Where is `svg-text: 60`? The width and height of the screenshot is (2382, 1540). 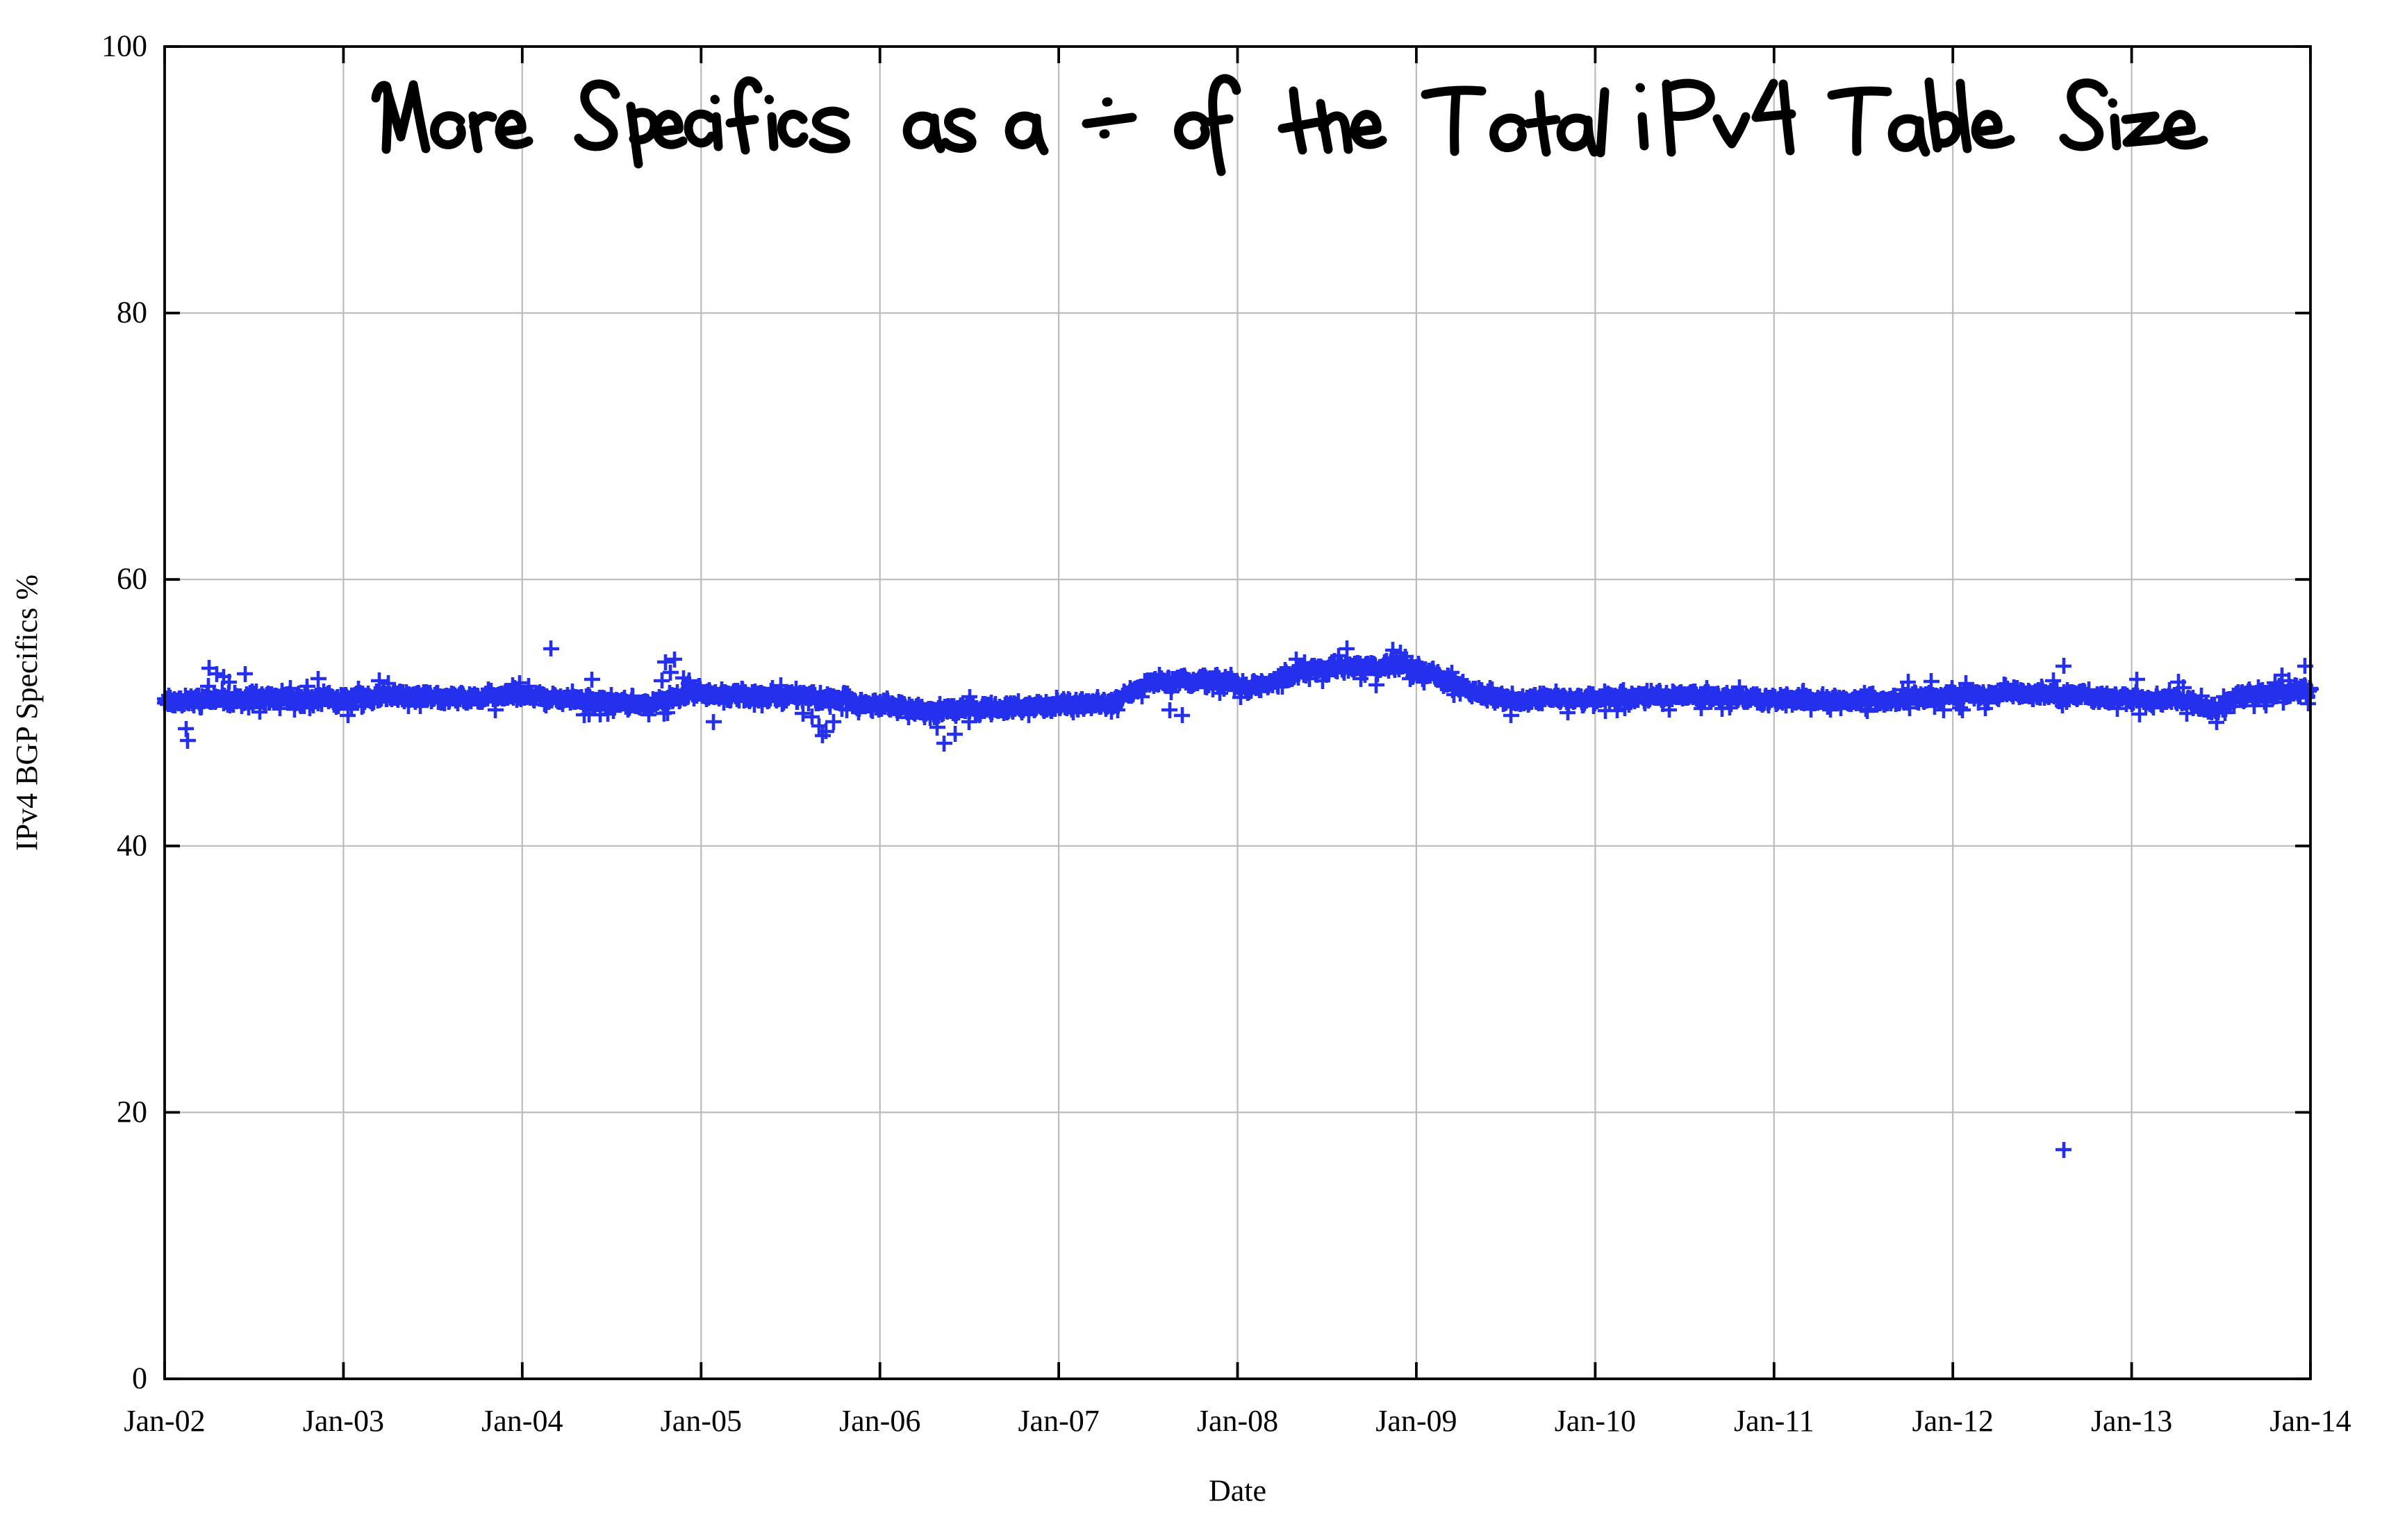
svg-text: 60 is located at coordinates (132, 579).